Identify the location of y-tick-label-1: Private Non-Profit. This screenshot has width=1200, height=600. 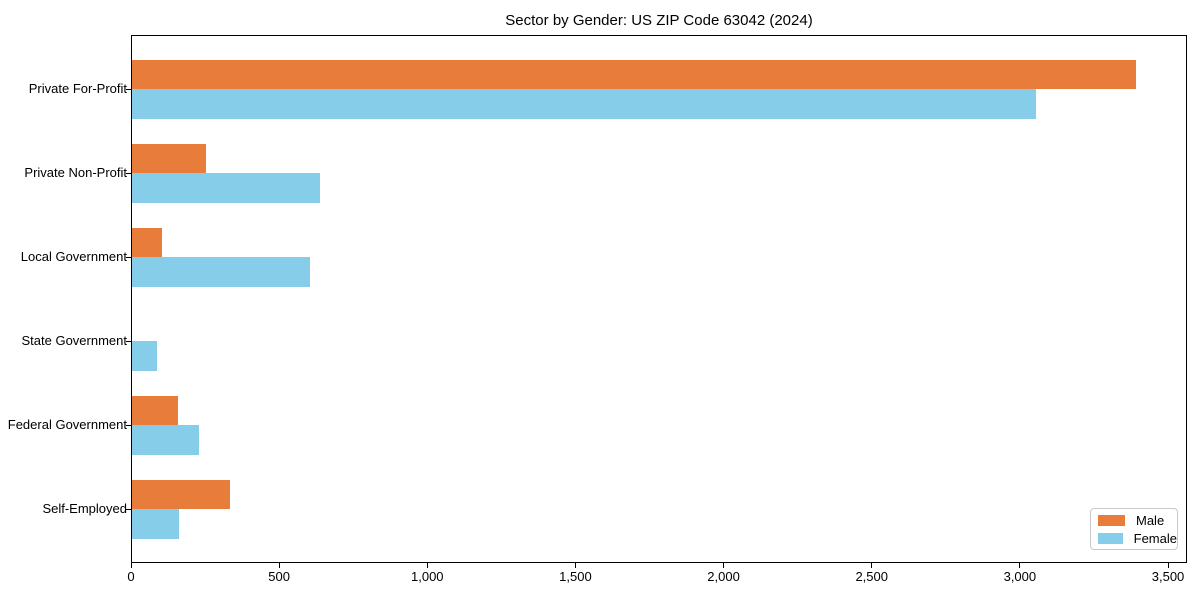
(75, 172).